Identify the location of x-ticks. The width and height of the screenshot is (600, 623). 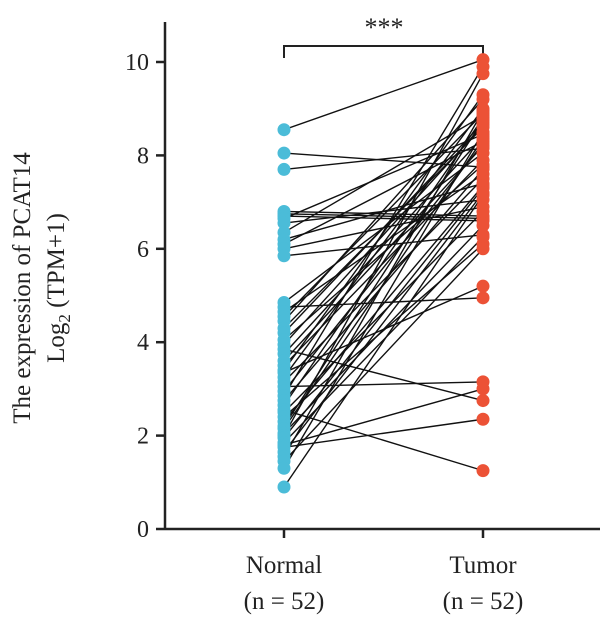
(383, 533).